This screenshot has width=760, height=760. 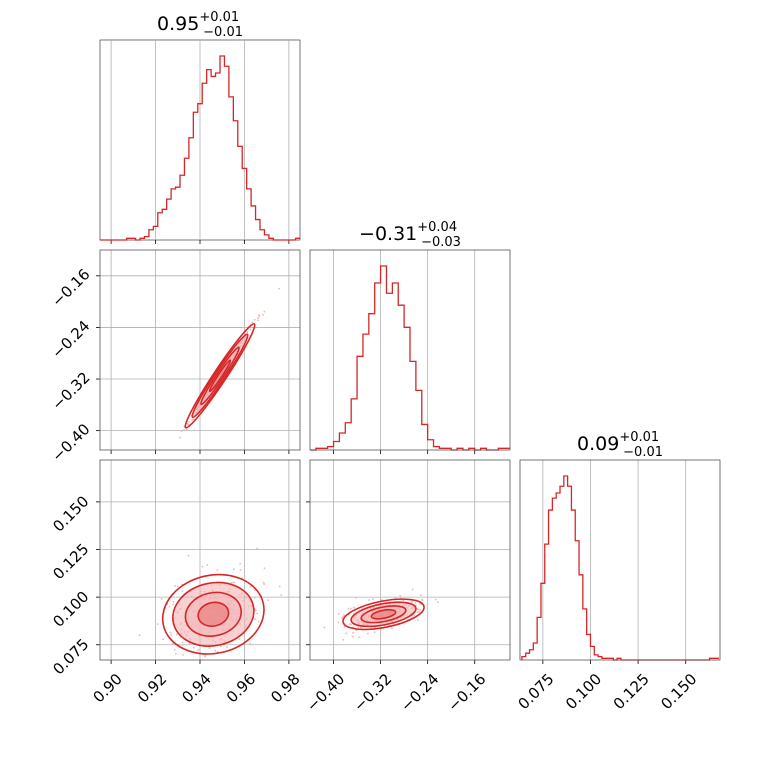 What do you see at coordinates (196, 688) in the screenshot?
I see `panel-3-1-xtick-label-2: 0.94` at bounding box center [196, 688].